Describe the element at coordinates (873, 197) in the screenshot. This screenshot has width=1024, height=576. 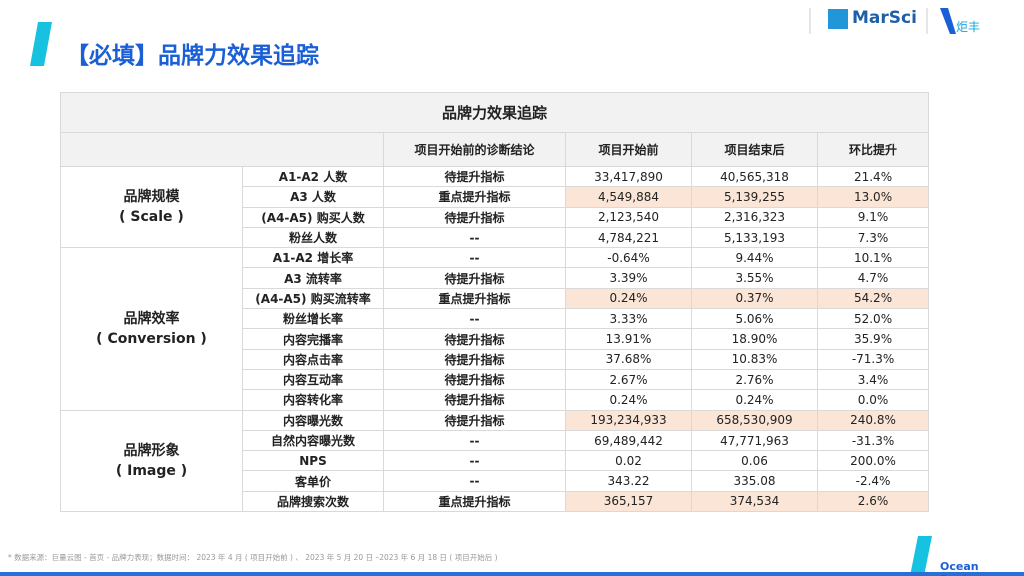
I see `value-cell: 13.0%` at that location.